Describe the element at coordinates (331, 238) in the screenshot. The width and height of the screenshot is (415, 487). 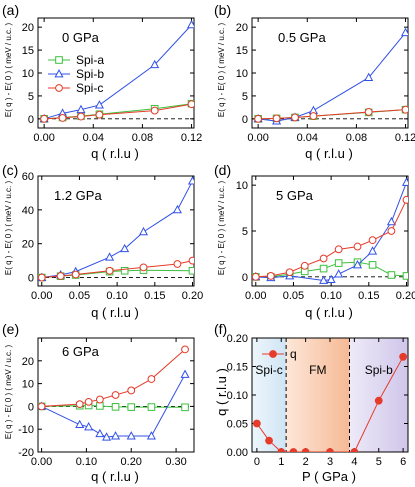
I see `series-spi-c-line` at that location.